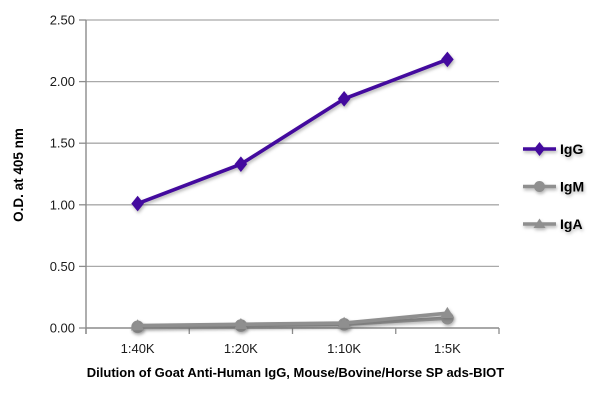 This screenshot has height=400, width=600. What do you see at coordinates (553, 149) in the screenshot?
I see `legend-item-igg: IgG` at bounding box center [553, 149].